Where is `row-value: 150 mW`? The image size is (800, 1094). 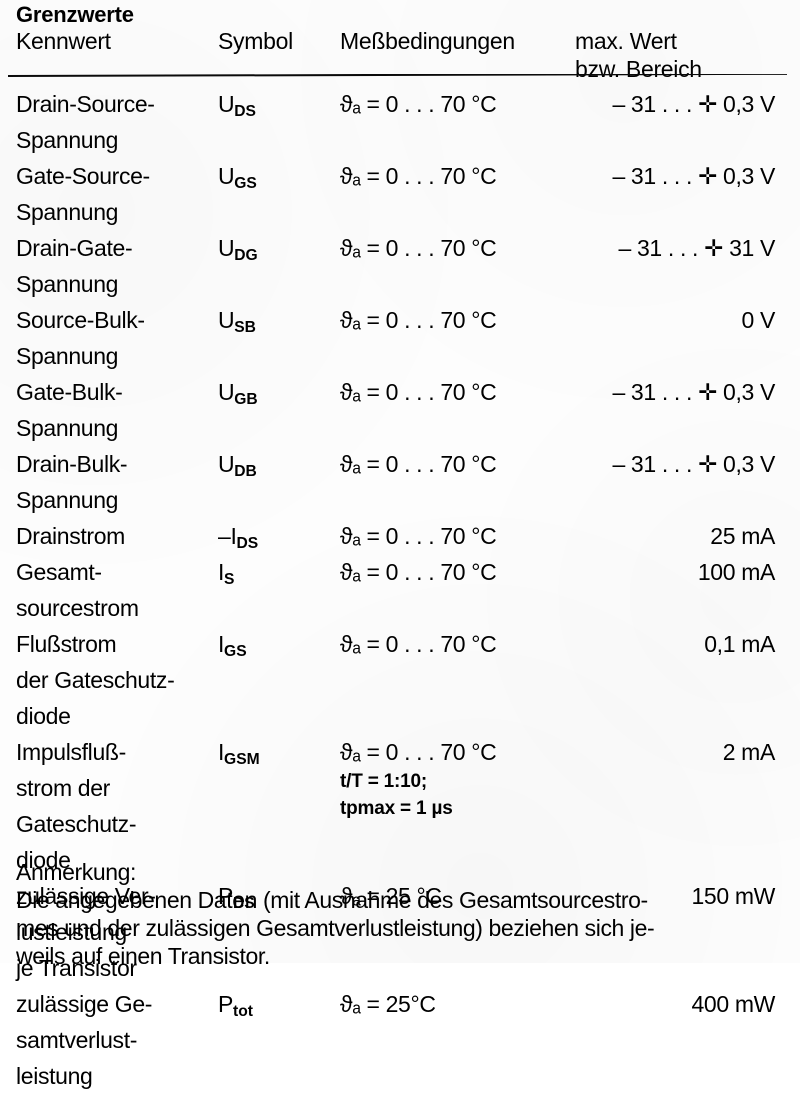 row-value: 150 mW is located at coordinates (733, 896).